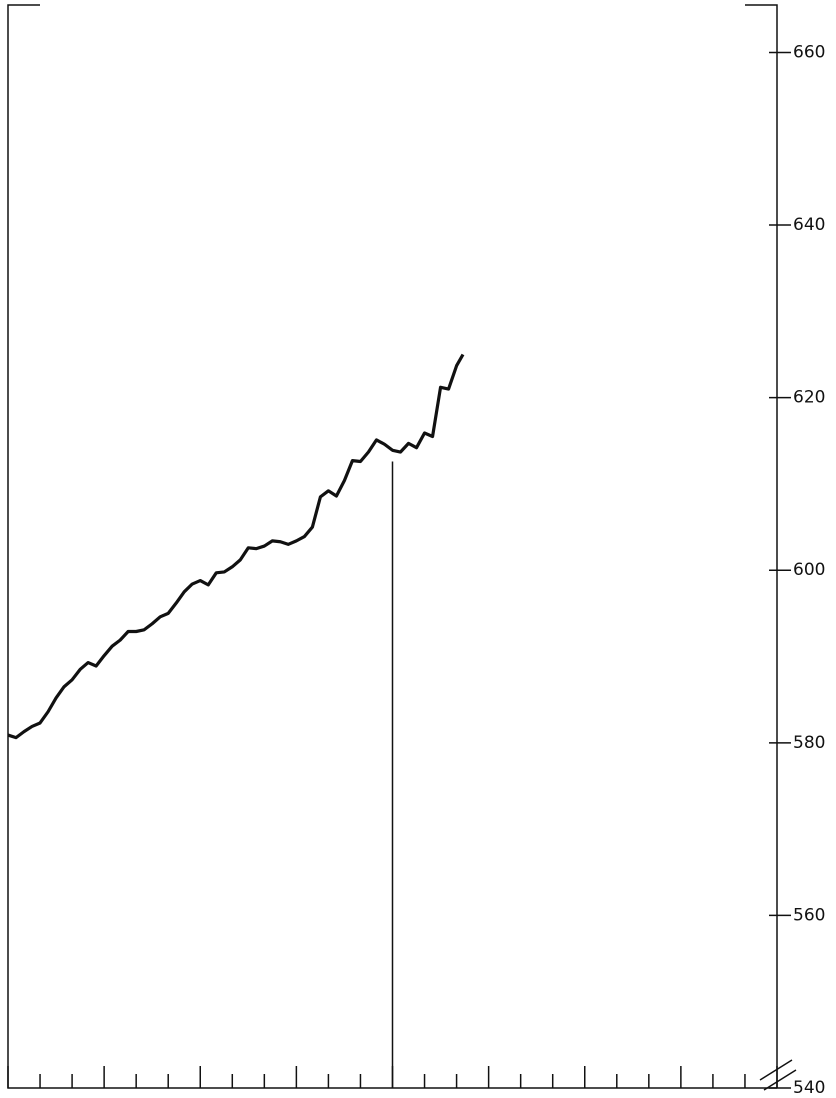 This screenshot has width=836, height=1098. What do you see at coordinates (809, 915) in the screenshot?
I see `y-tick-label: 560` at bounding box center [809, 915].